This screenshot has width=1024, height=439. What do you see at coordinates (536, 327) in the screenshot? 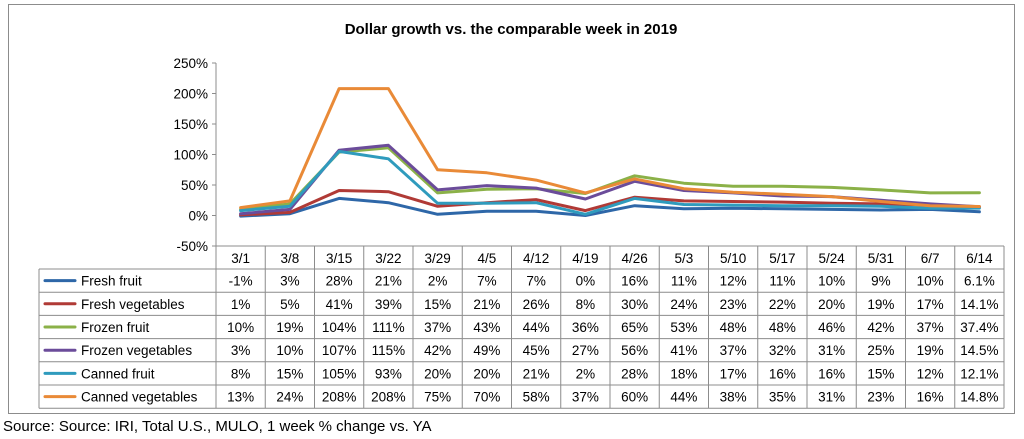
I see `table-cell: 44%` at bounding box center [536, 327].